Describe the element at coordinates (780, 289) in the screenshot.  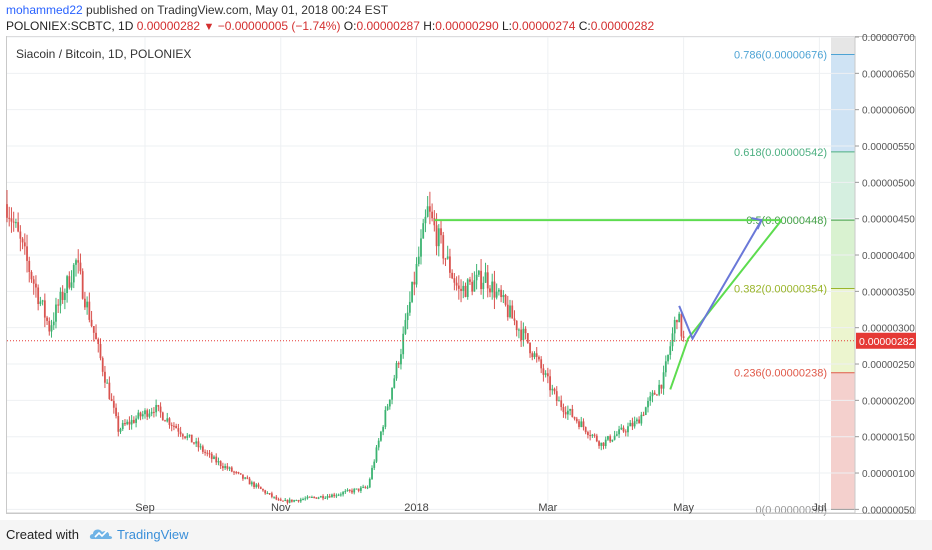
I see `fib-level-label: 0.382(0.00000354)` at that location.